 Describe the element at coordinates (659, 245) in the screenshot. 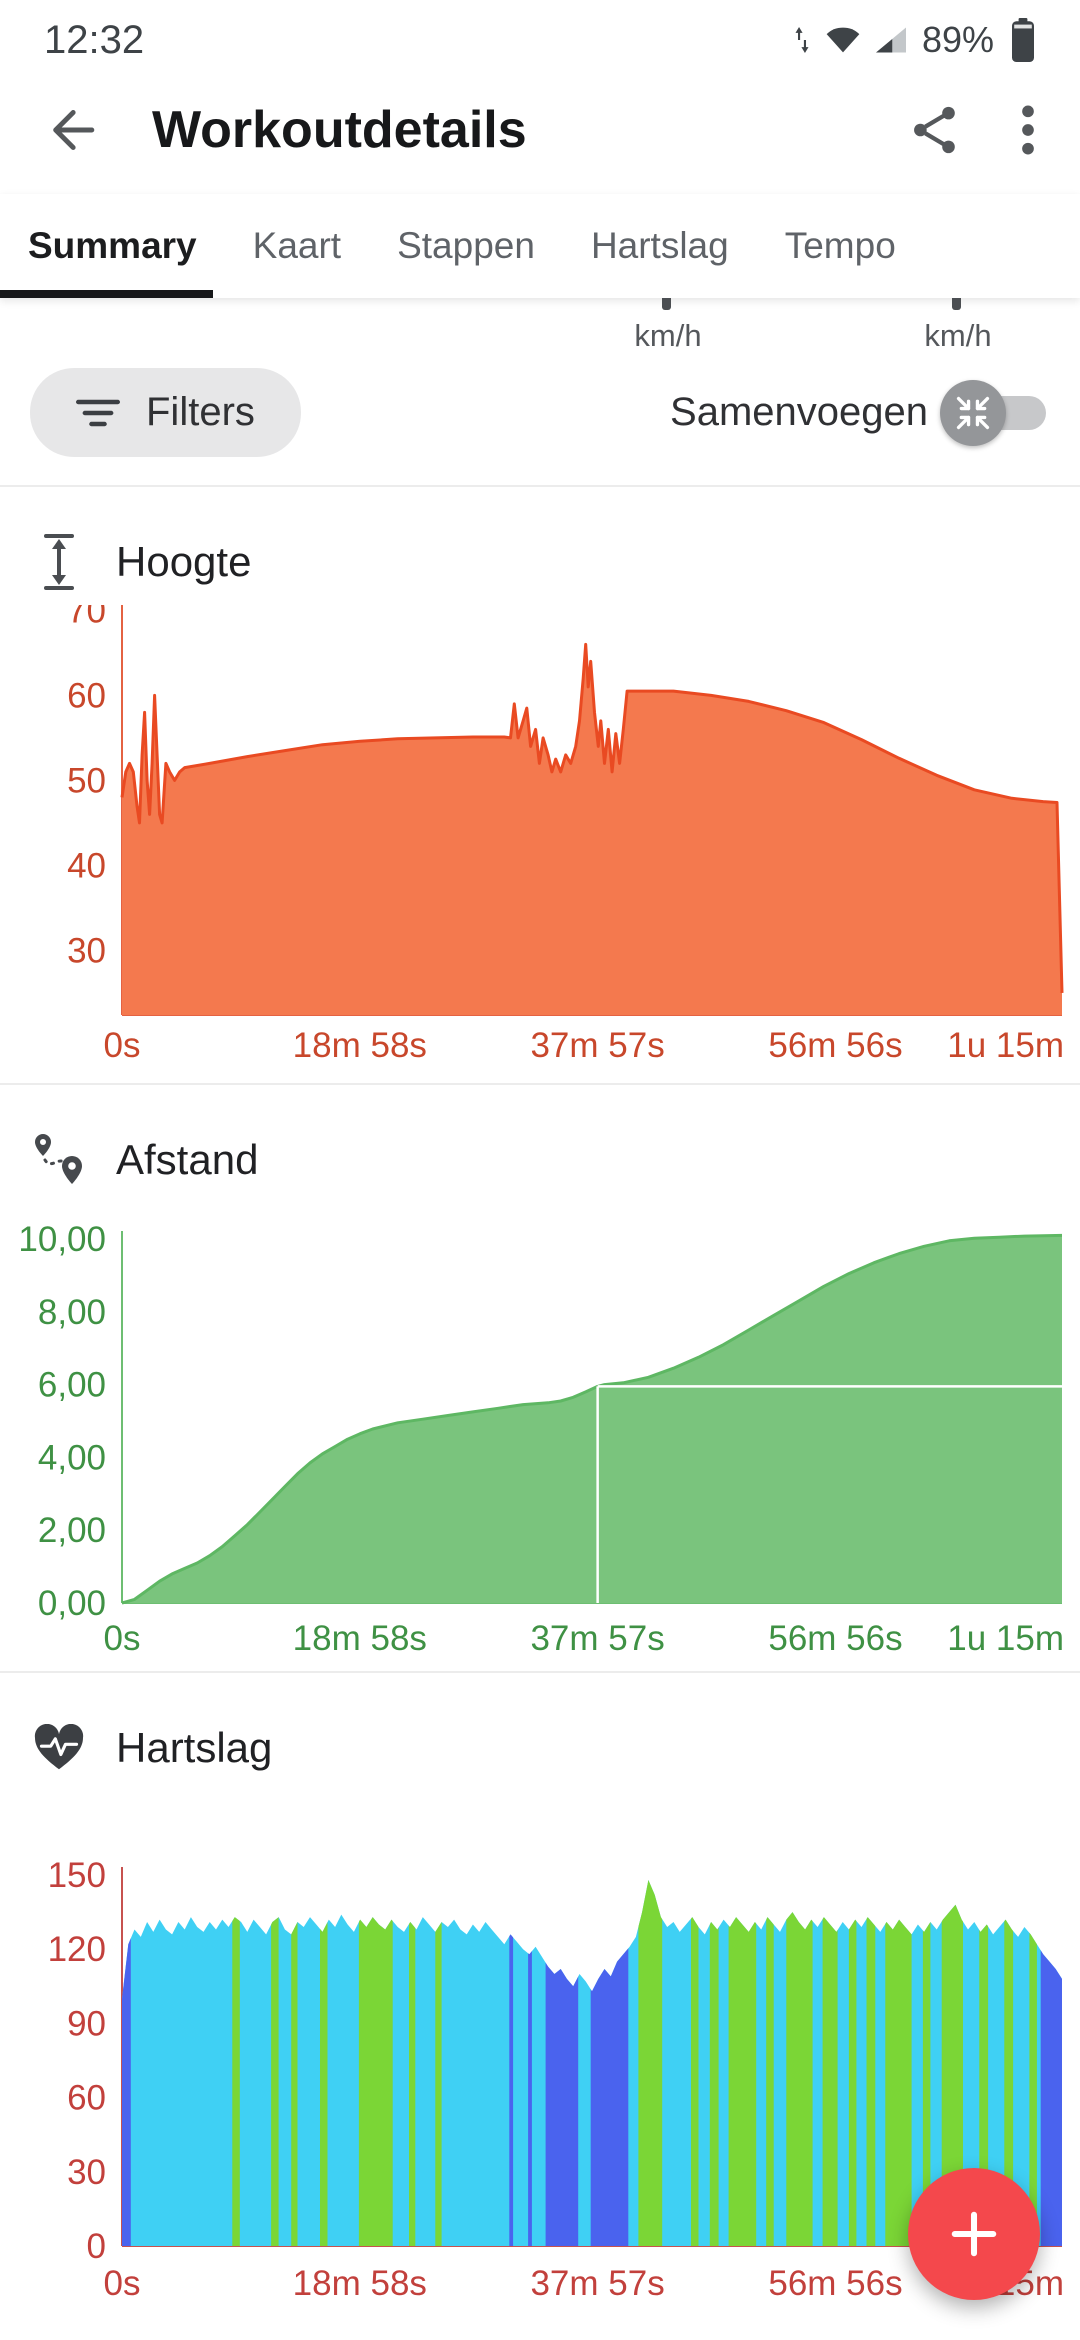

I see `tab-hartslag: Hartslag` at that location.